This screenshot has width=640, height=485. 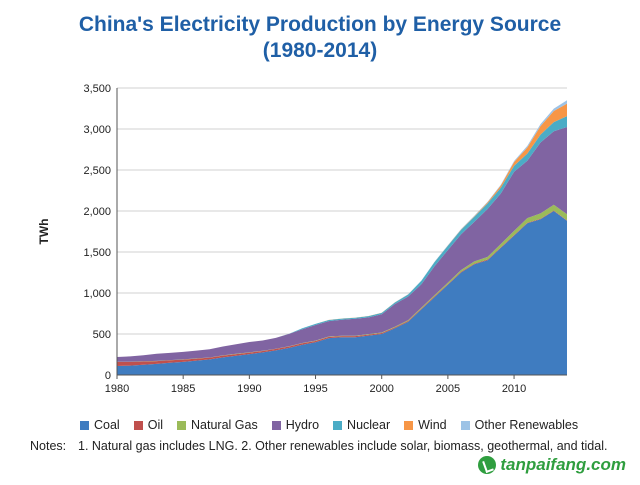 I want to click on watermark-logo: tanpaifang.com, so click(x=552, y=465).